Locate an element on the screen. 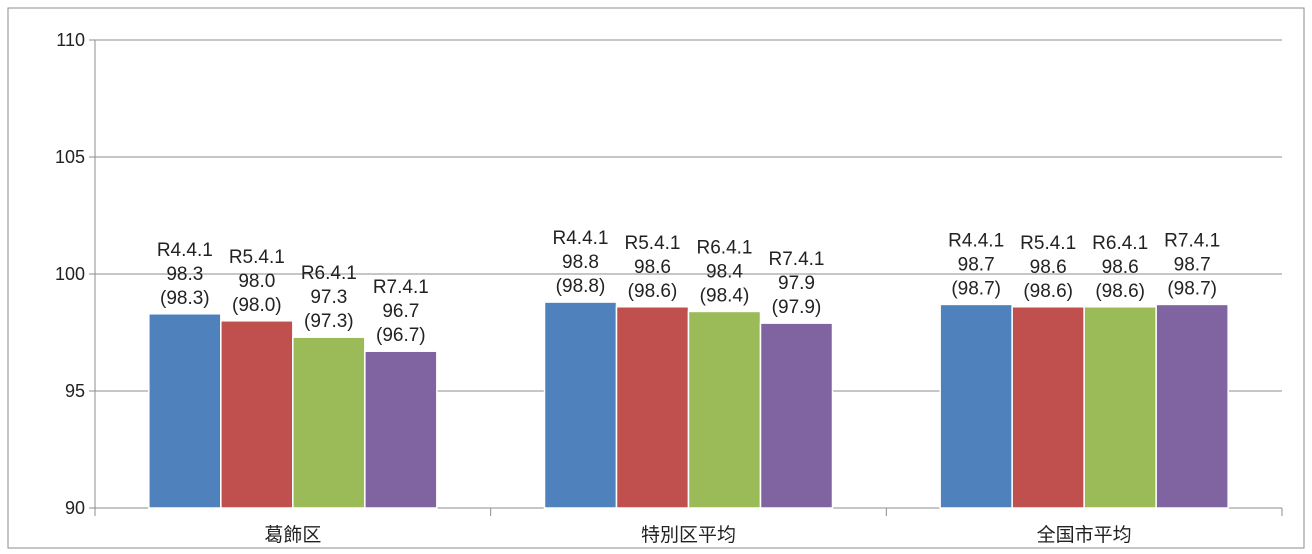  data-sublabel: (98.8) is located at coordinates (581, 286).